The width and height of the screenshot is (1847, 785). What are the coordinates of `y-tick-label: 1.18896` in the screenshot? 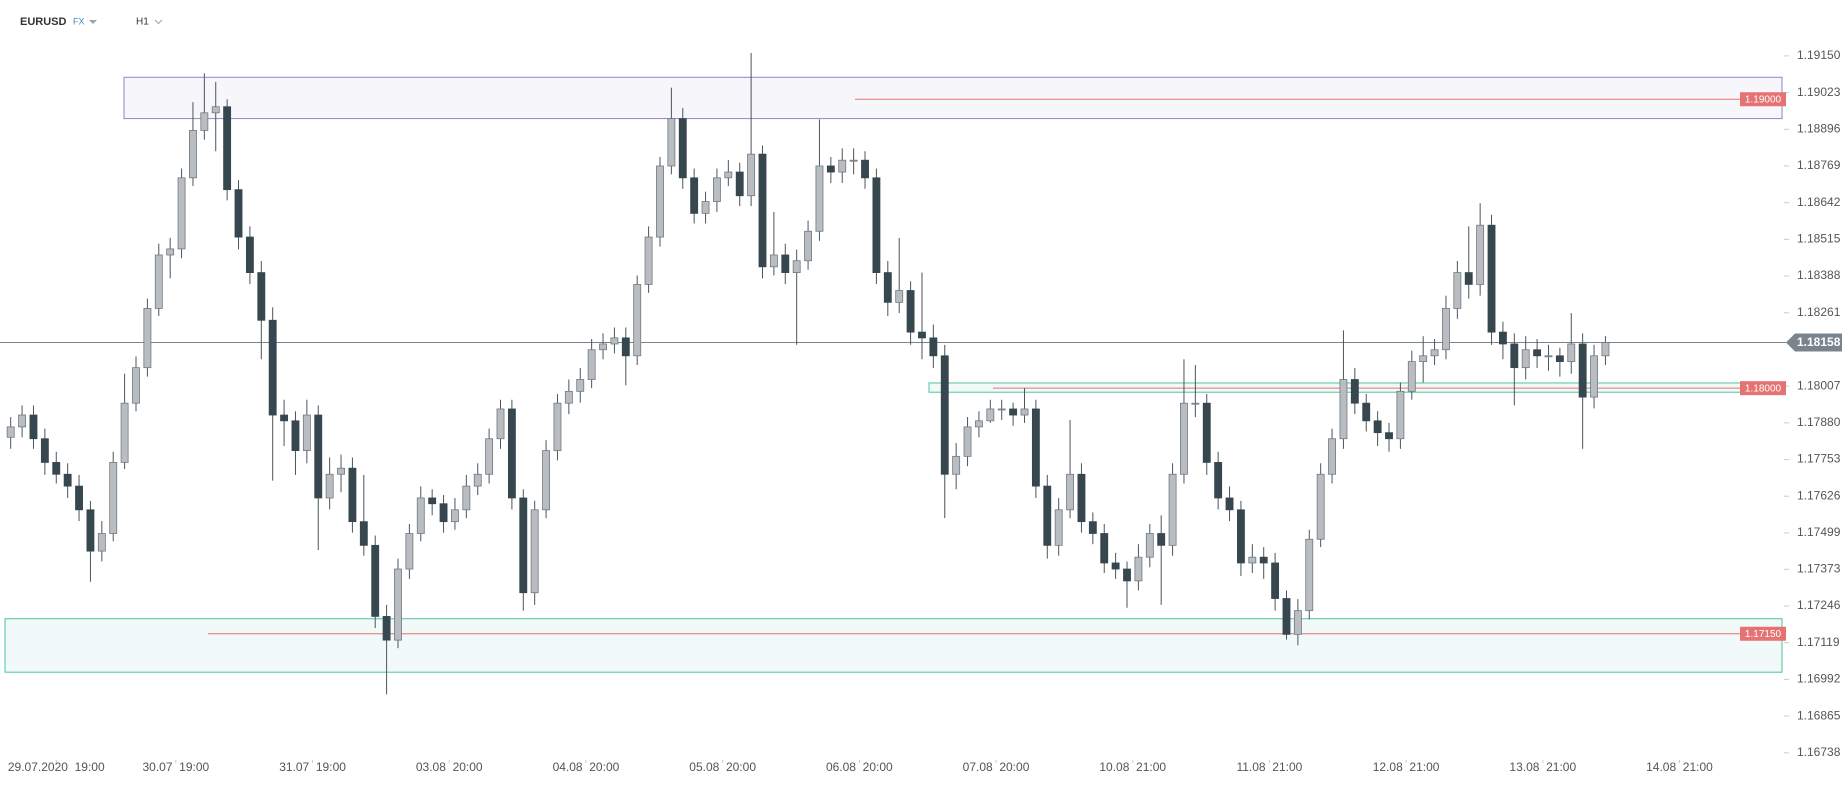 It's located at (1819, 128).